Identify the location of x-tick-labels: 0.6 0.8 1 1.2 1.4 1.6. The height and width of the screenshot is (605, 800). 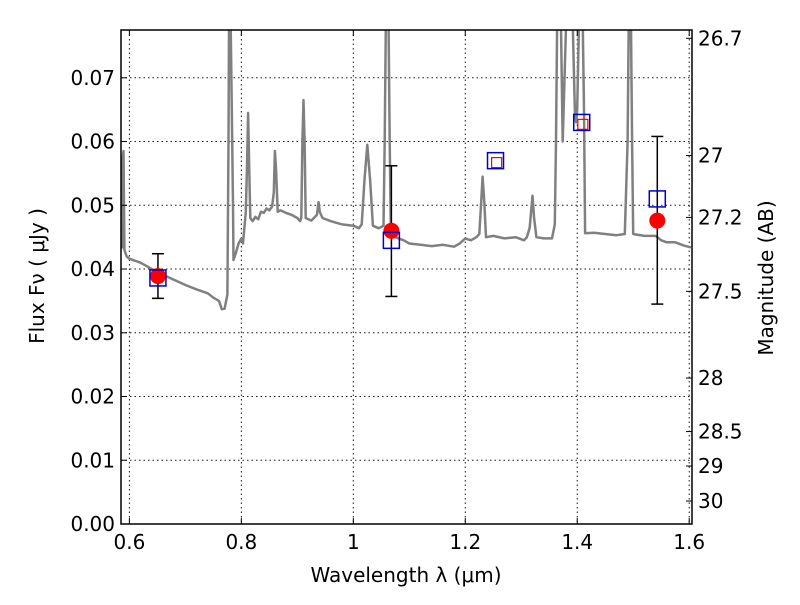
(409, 542).